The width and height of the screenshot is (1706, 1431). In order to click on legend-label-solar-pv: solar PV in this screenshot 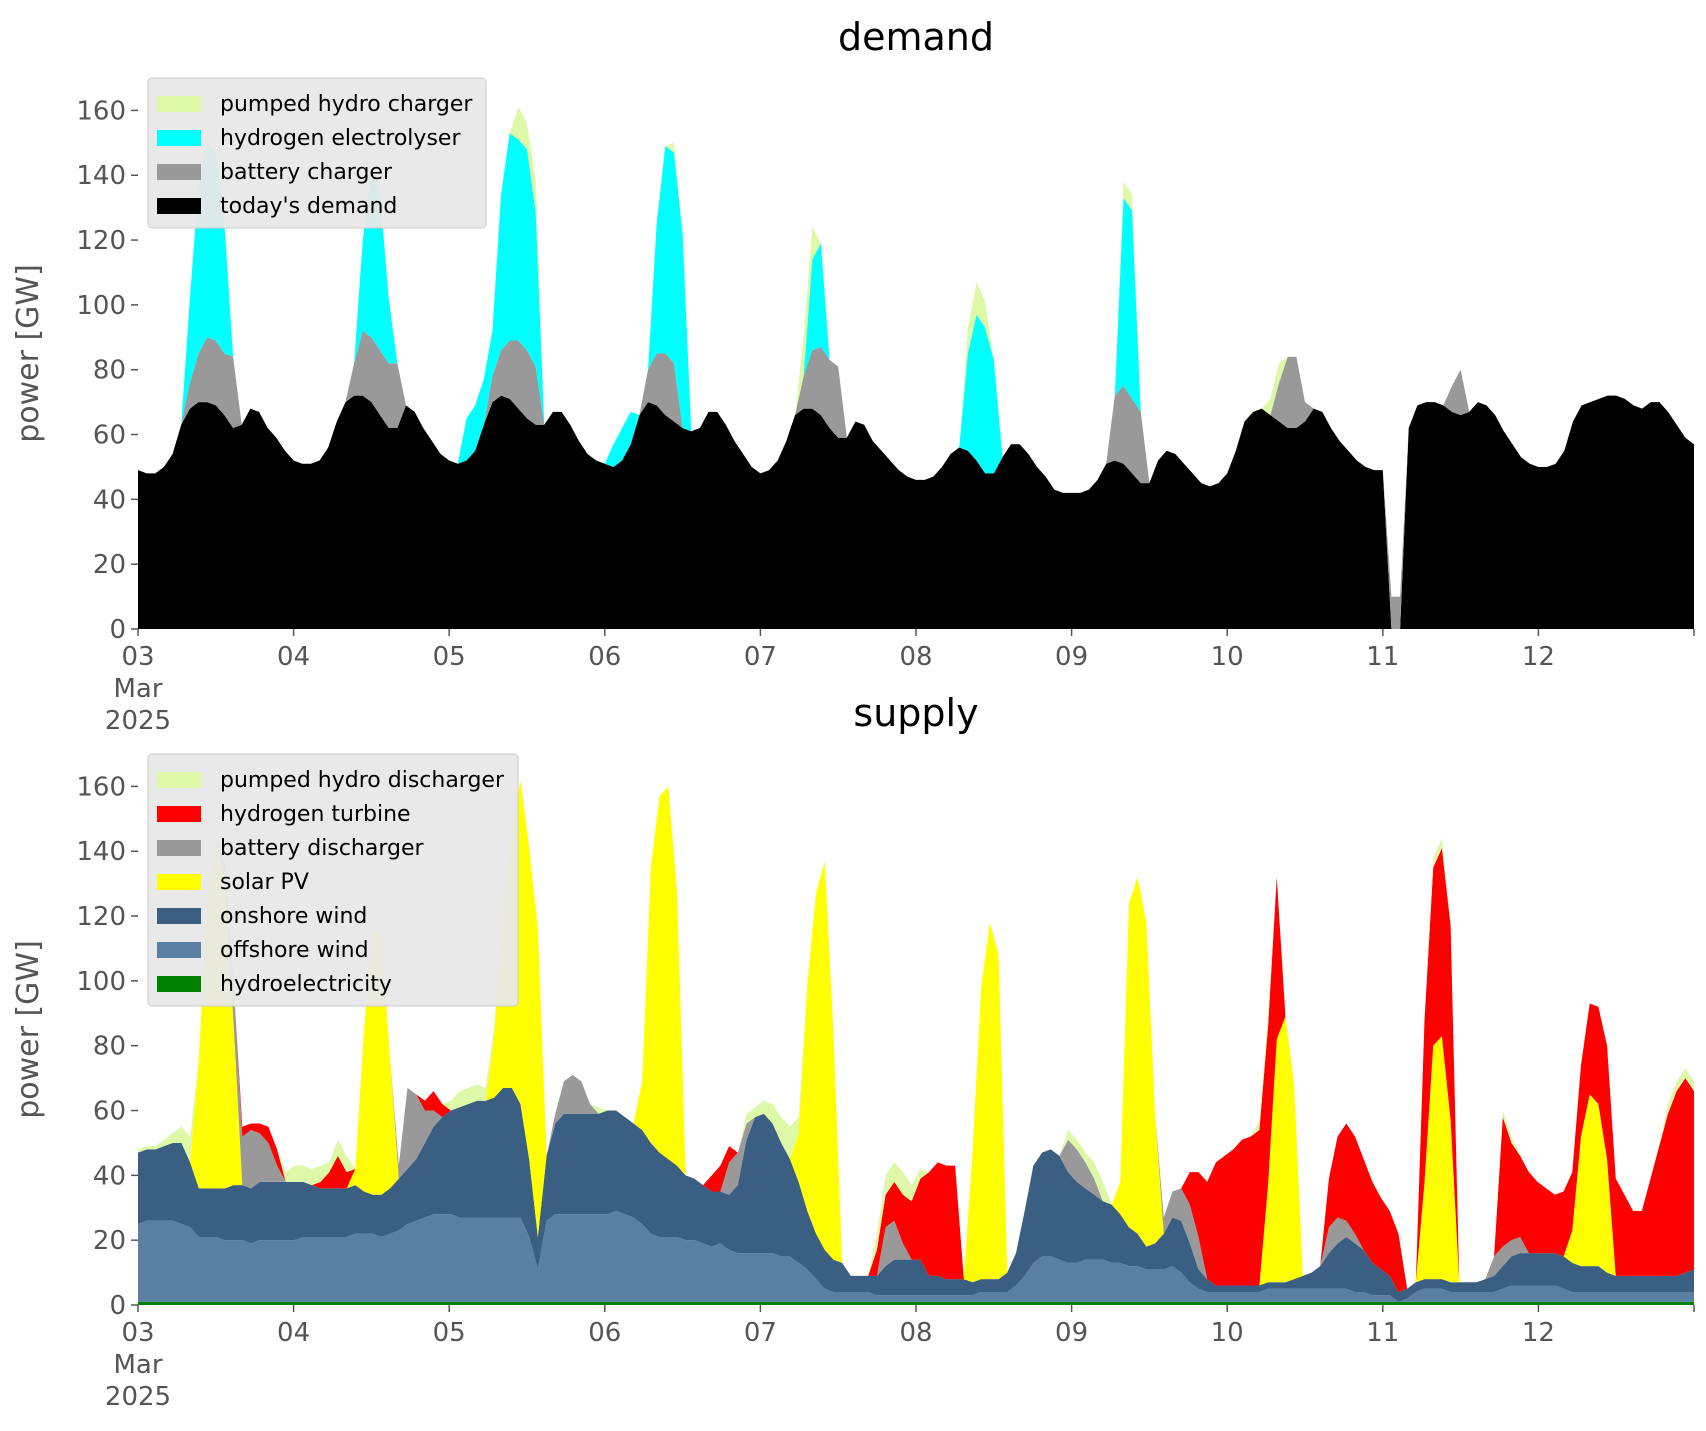, I will do `click(264, 882)`.